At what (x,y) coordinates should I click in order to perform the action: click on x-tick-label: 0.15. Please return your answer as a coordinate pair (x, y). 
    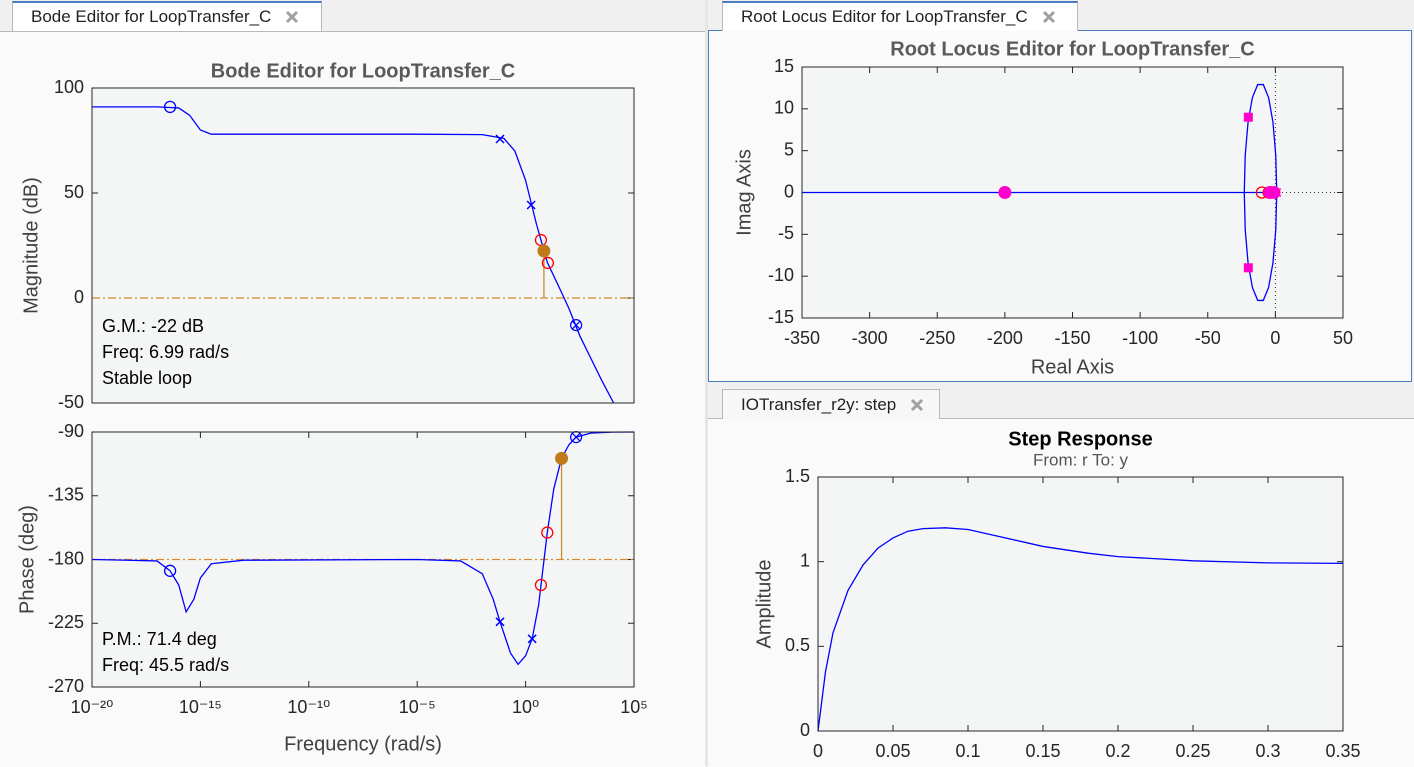
    Looking at the image, I should click on (1042, 751).